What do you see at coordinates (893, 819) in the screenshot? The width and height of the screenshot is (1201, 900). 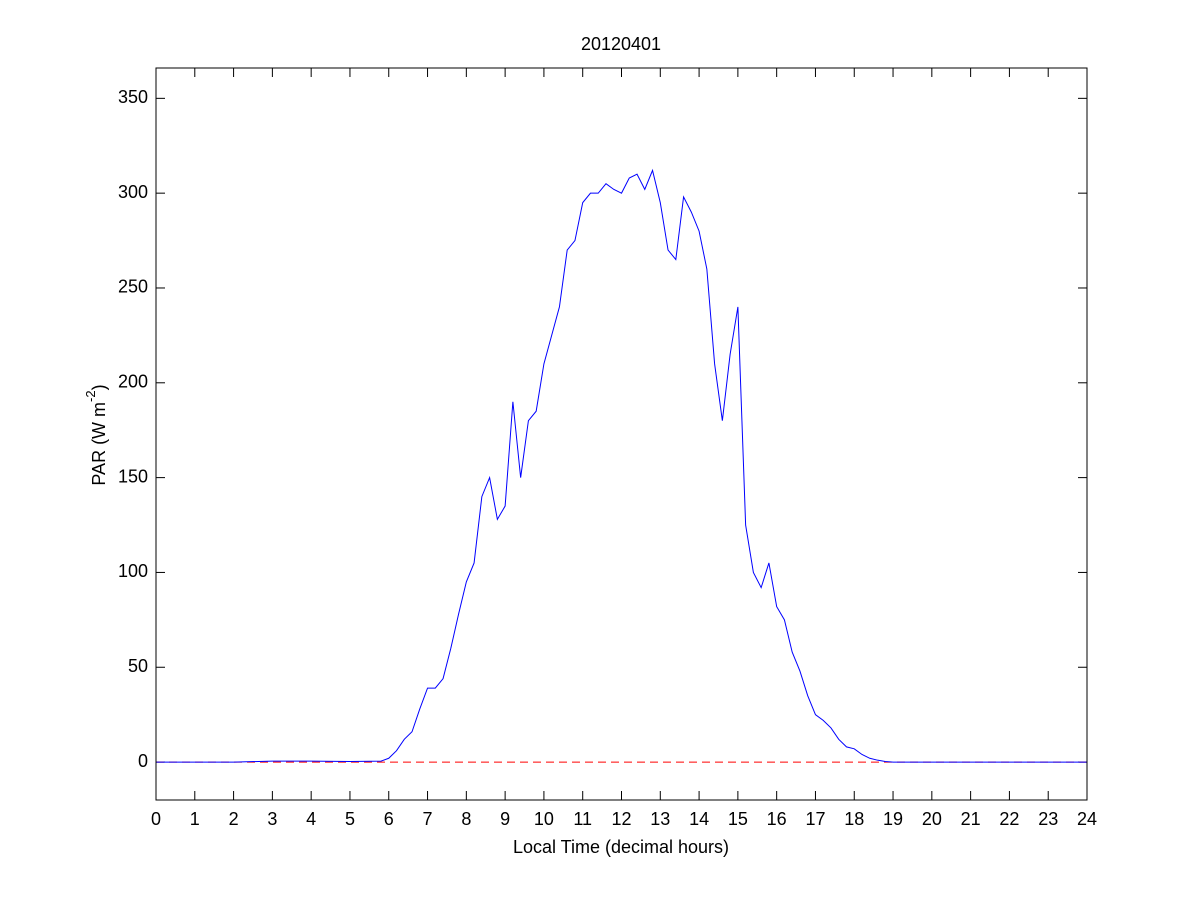 I see `x-tick-label: 19` at bounding box center [893, 819].